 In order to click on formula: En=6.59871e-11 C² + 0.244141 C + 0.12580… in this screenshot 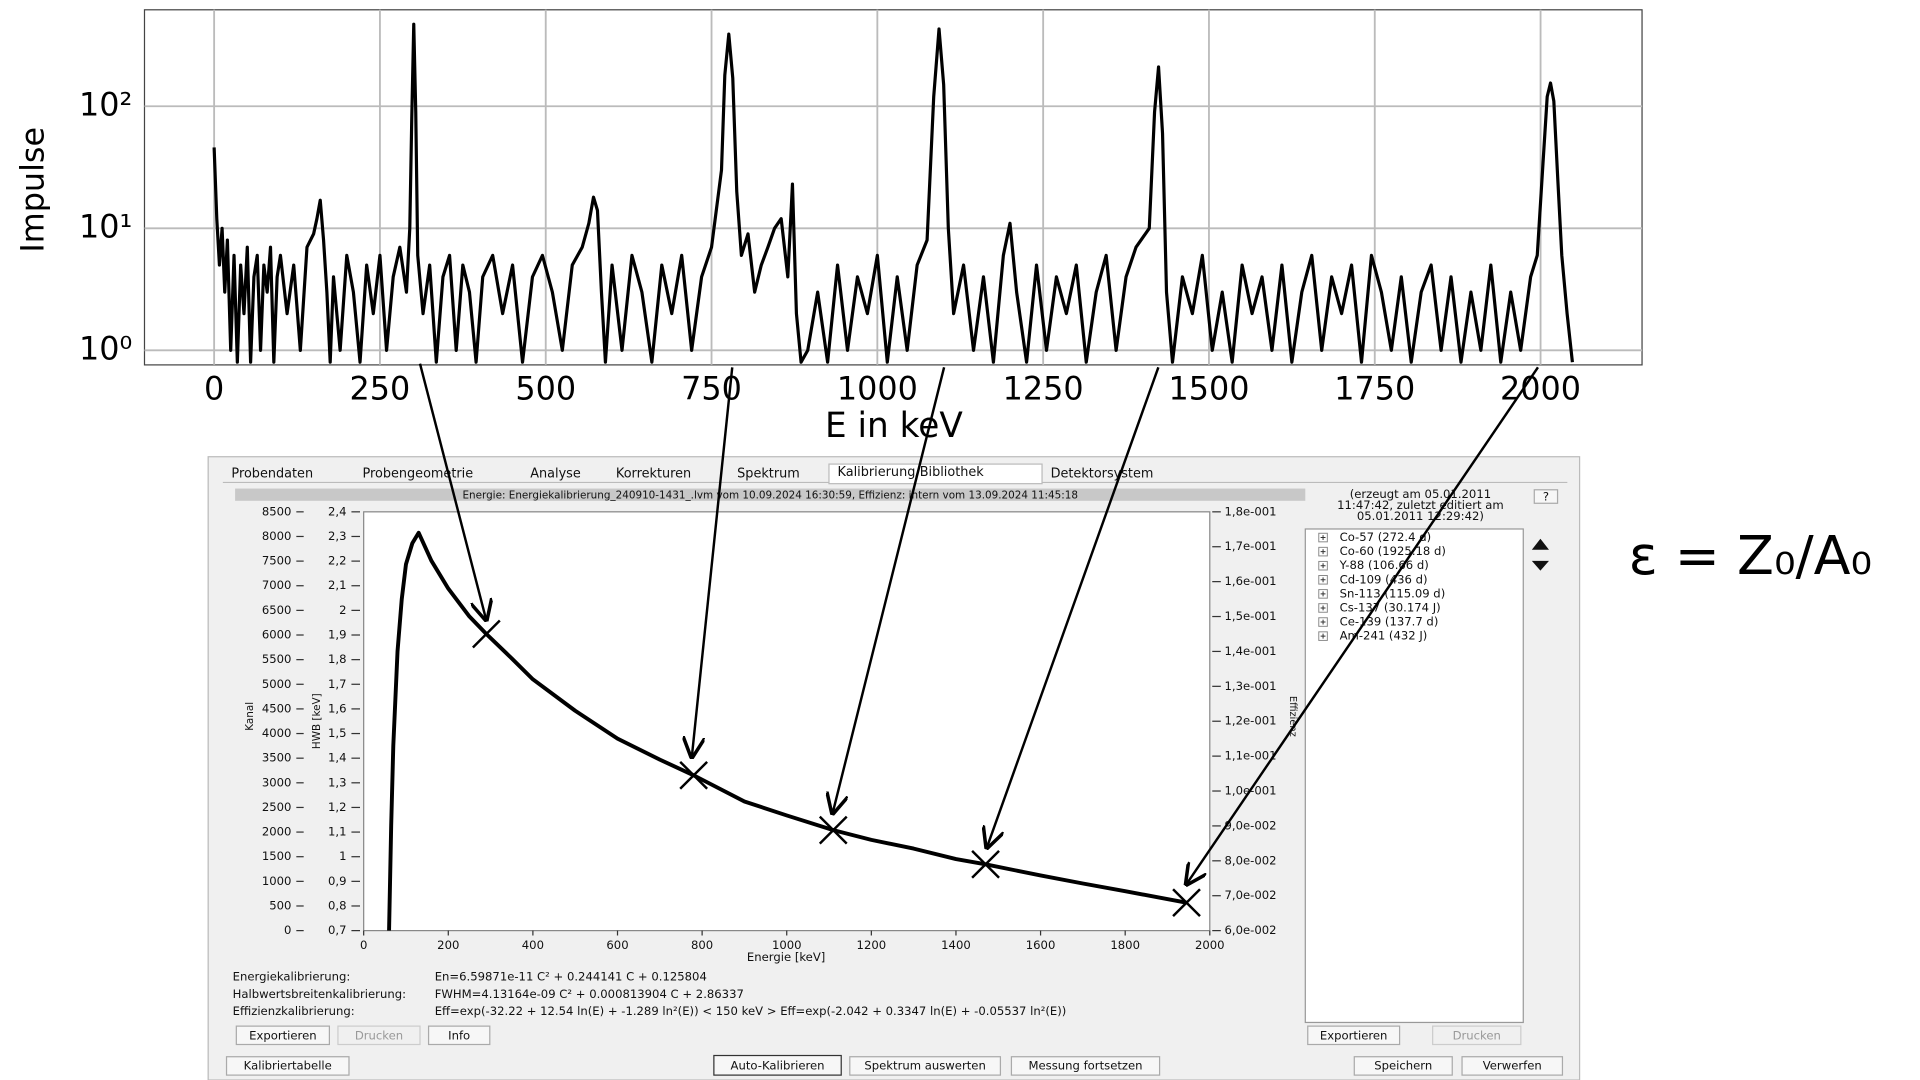, I will do `click(571, 977)`.